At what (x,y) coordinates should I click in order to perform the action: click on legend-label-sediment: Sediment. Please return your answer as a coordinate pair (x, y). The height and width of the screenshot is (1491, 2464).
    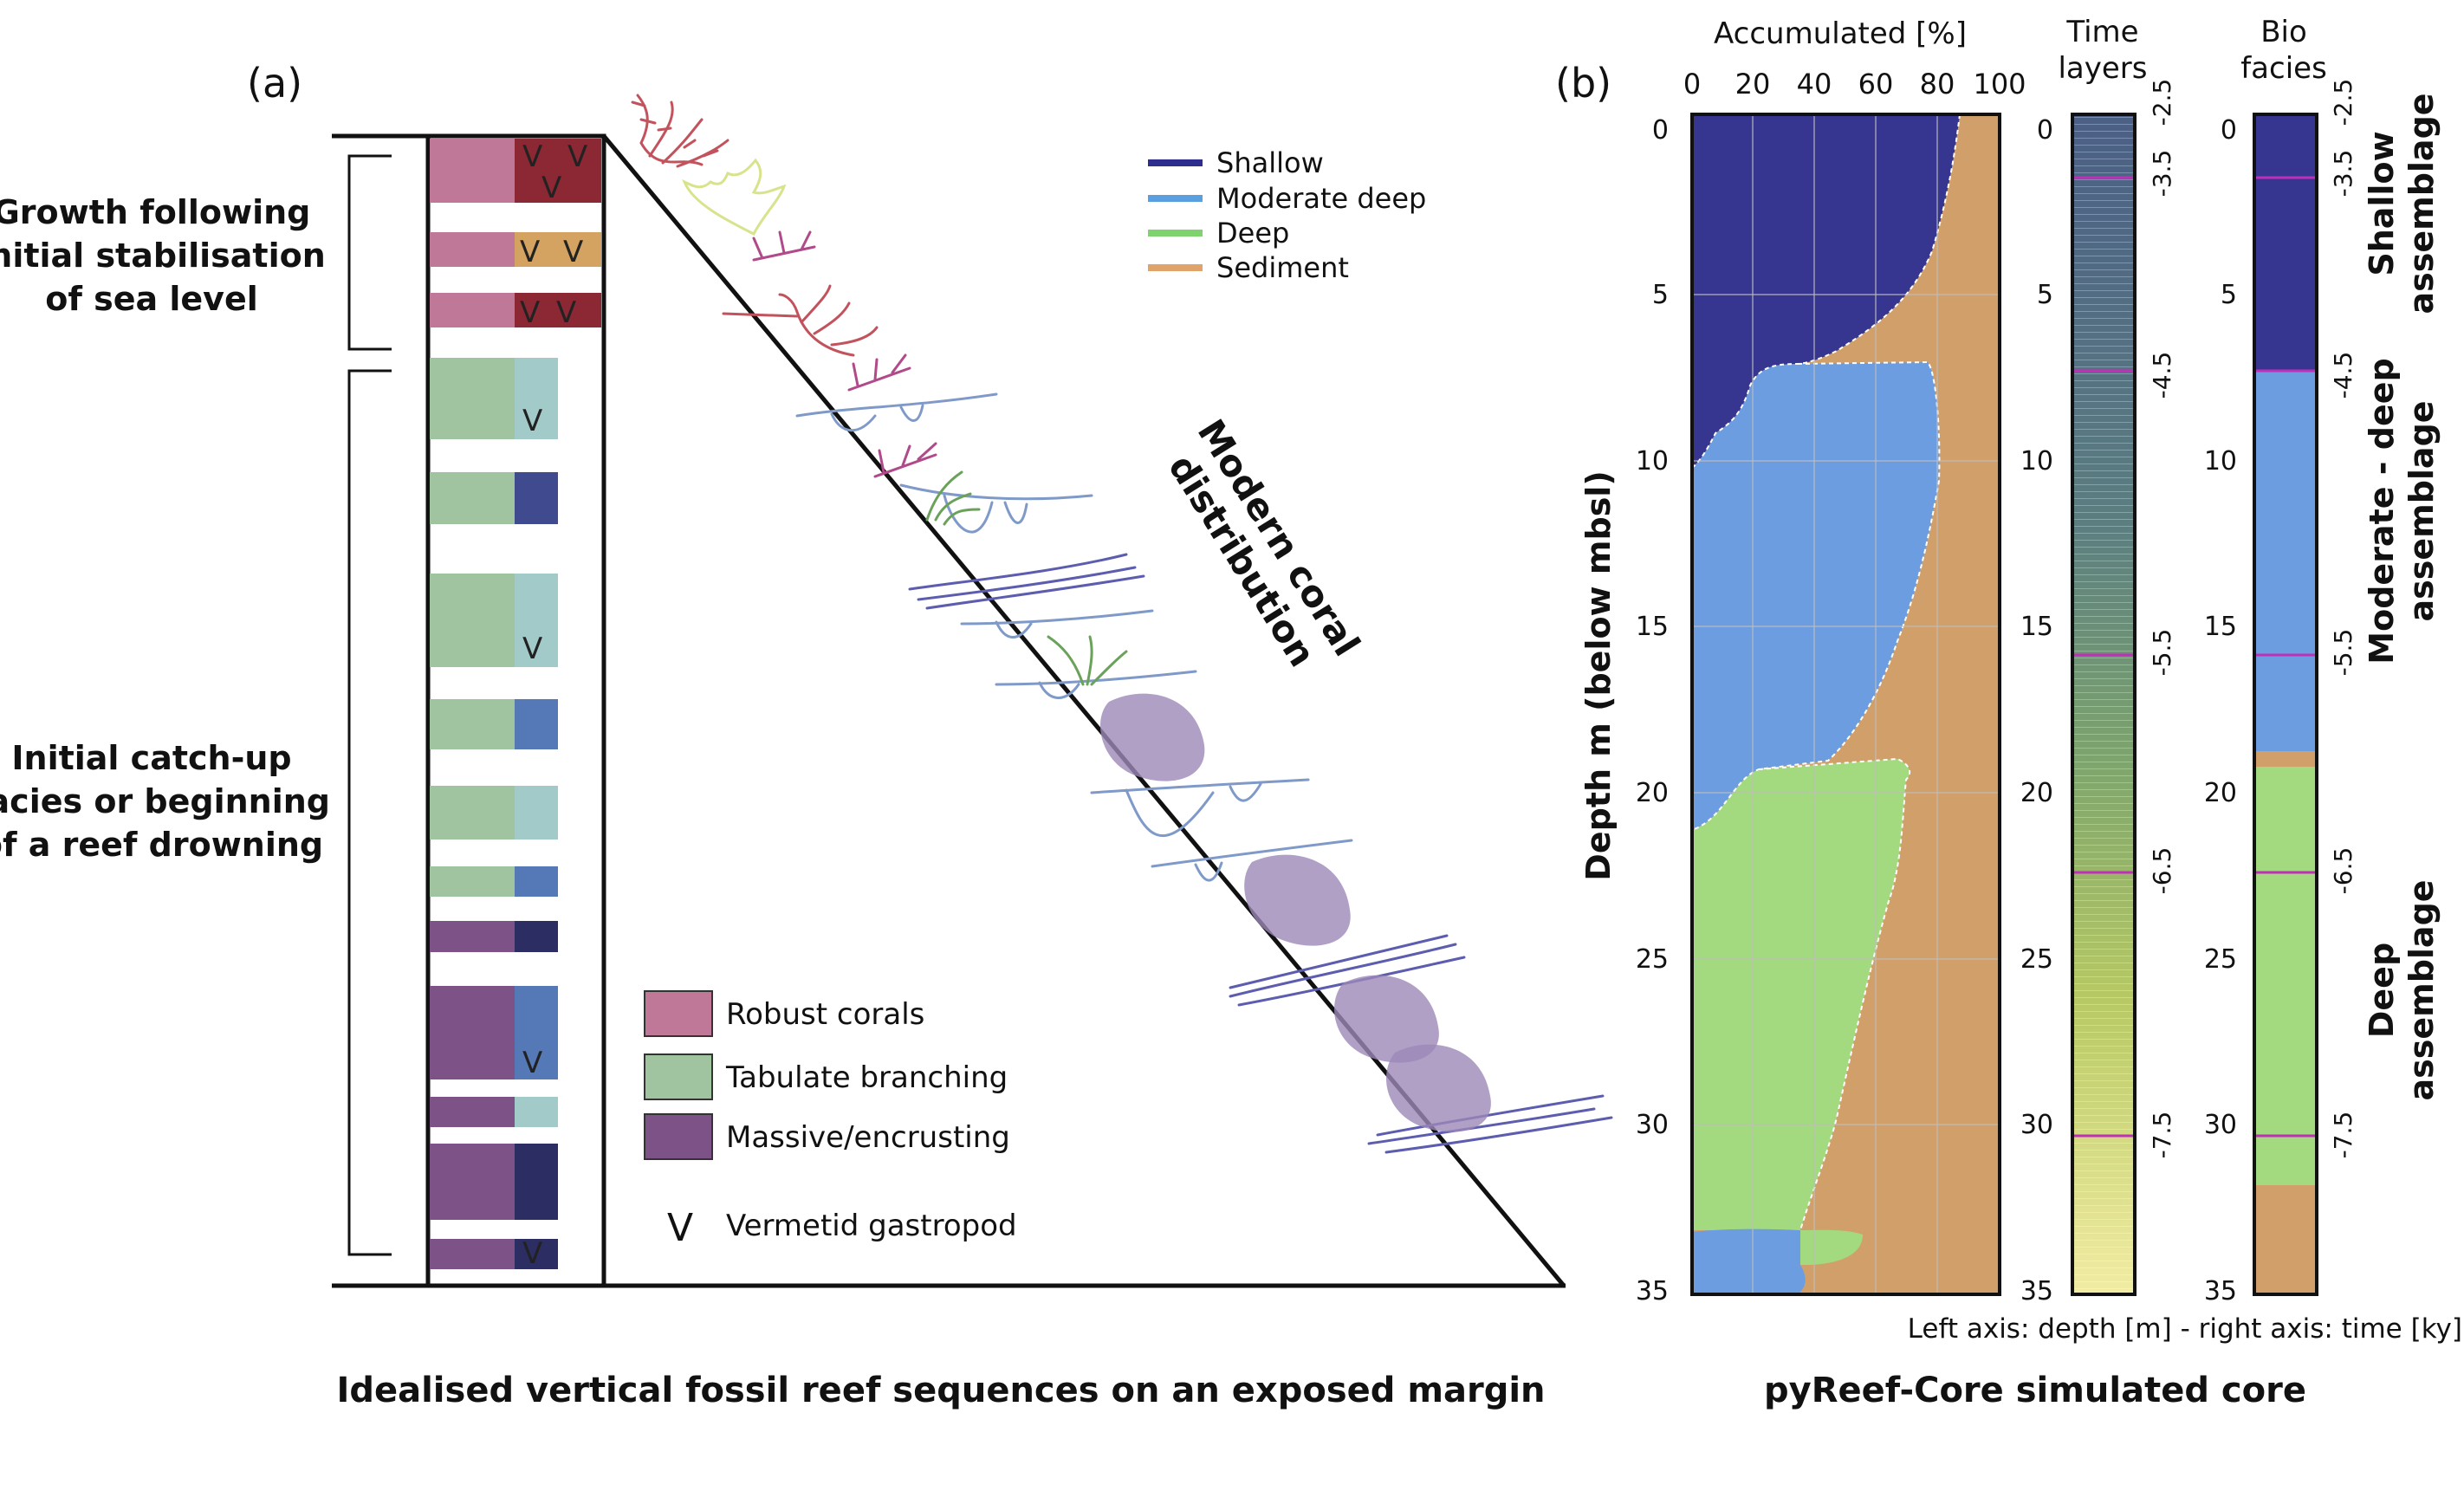
    Looking at the image, I should click on (1282, 267).